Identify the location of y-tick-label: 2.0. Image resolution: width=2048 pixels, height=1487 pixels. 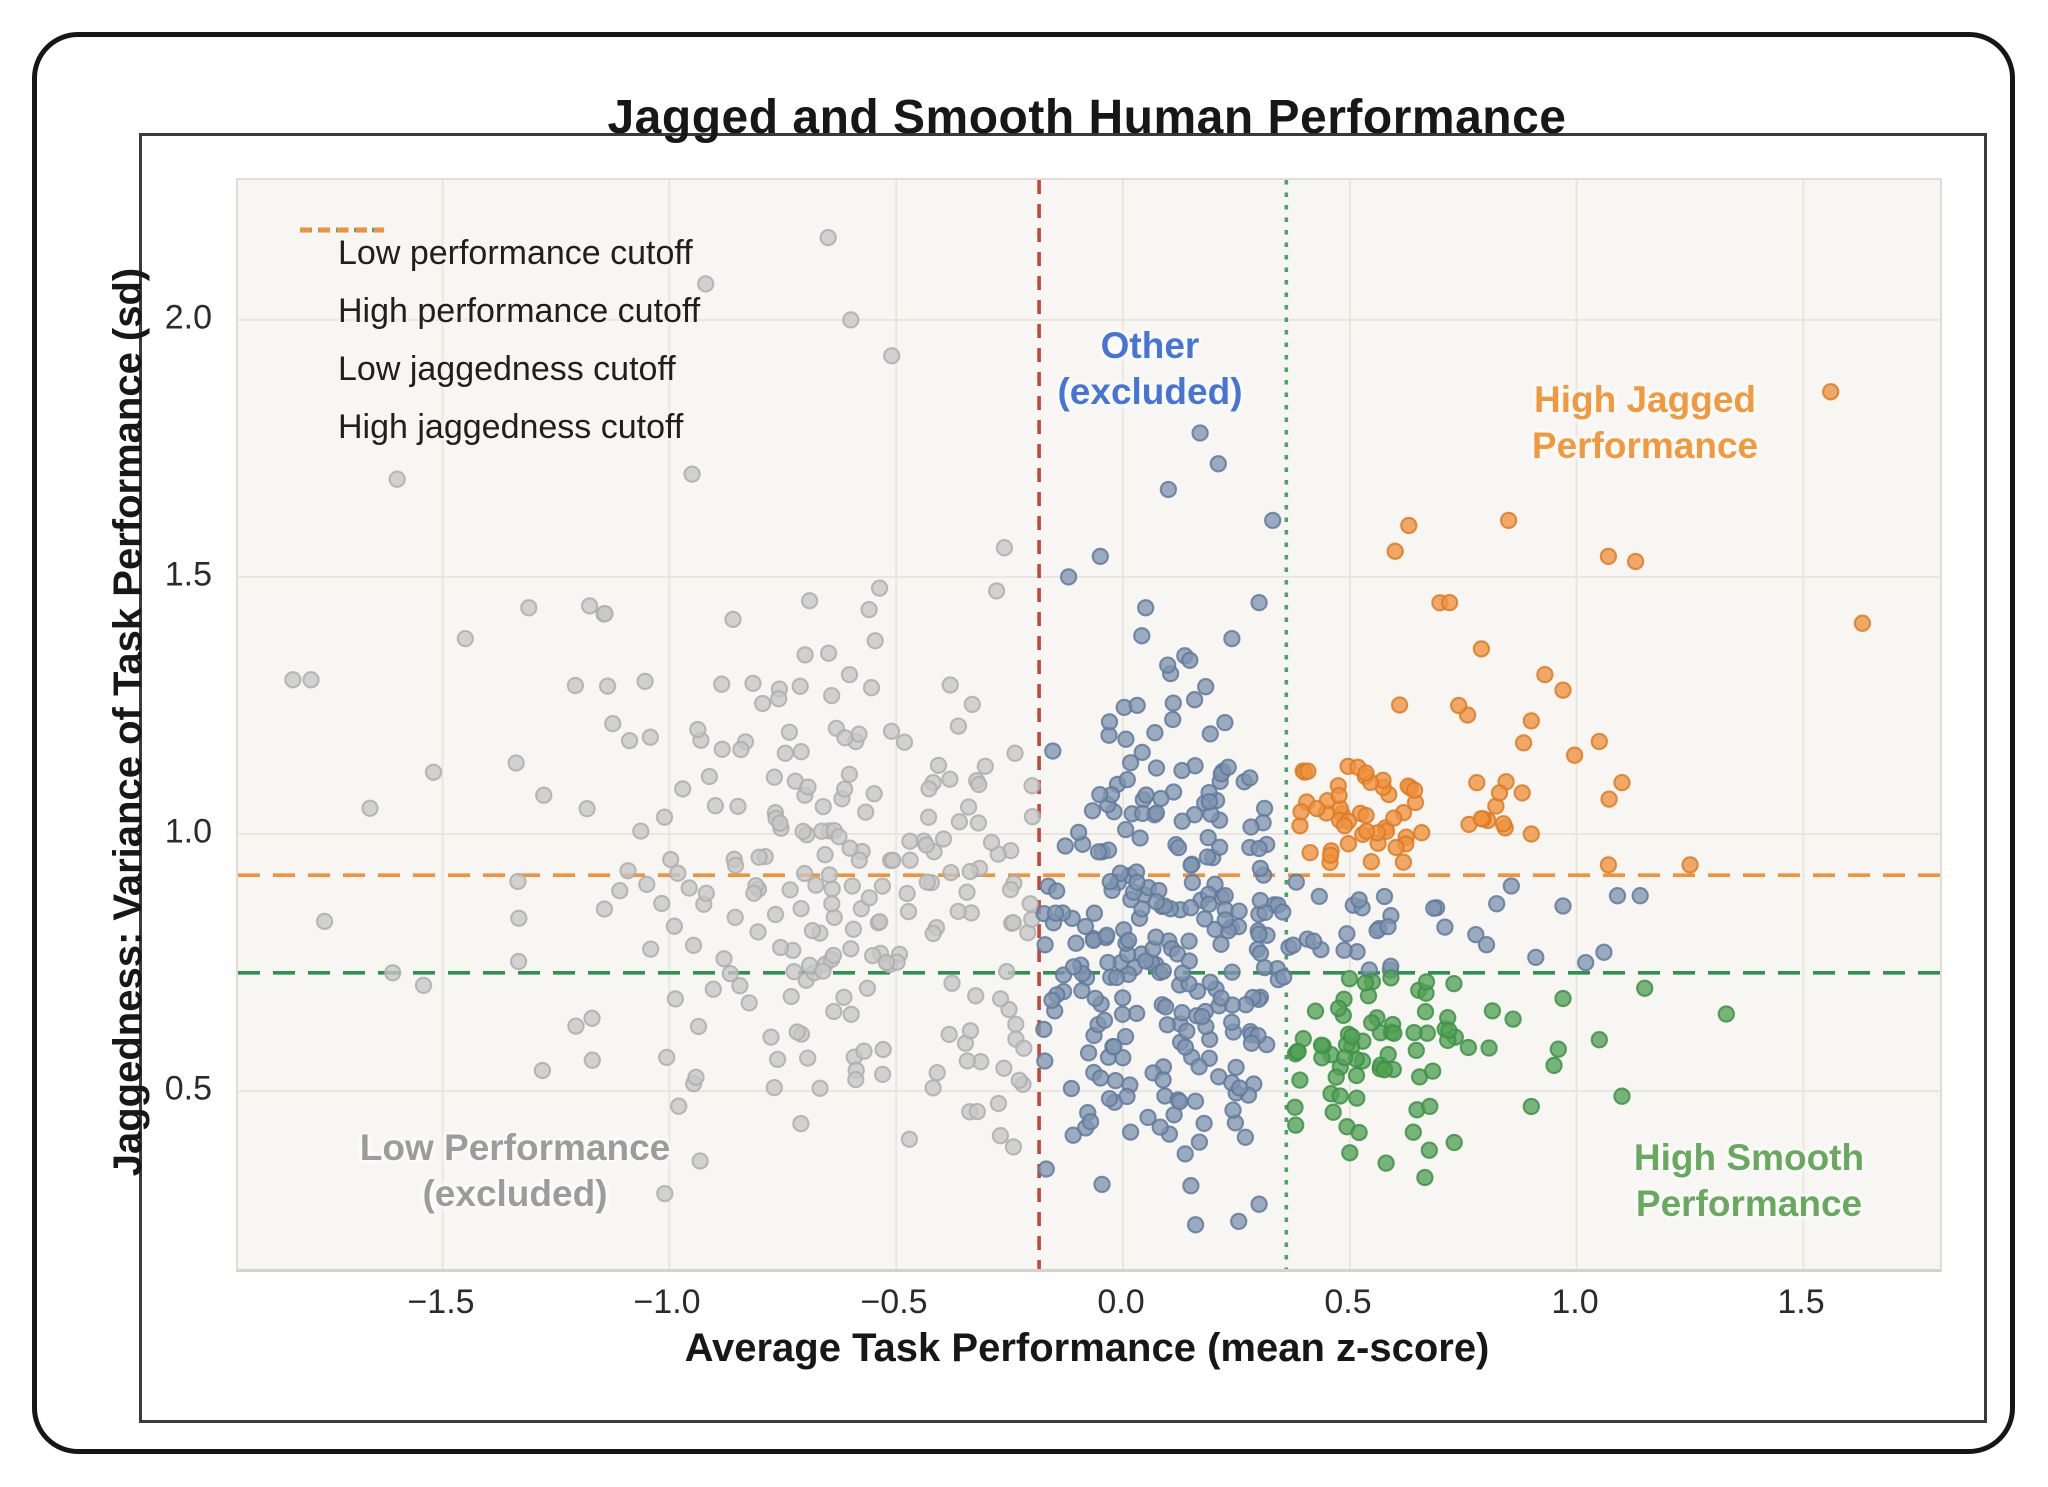
(188, 317).